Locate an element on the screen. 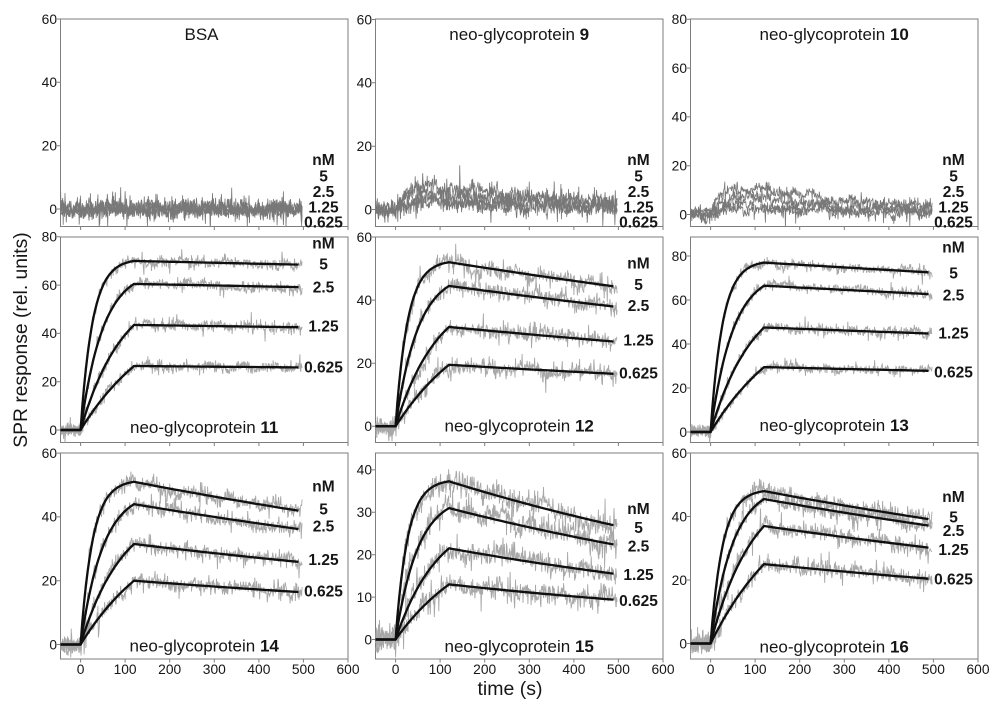  svg-text: 30 is located at coordinates (365, 512).